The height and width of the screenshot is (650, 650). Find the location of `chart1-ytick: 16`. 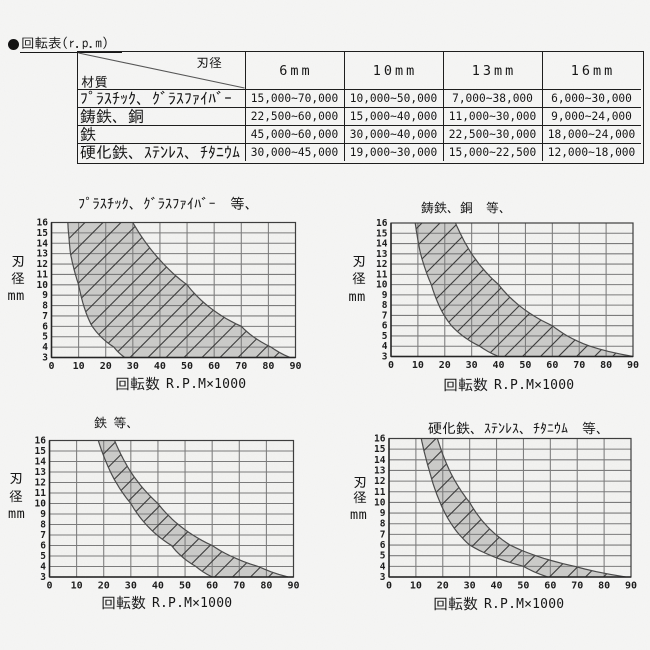

chart1-ytick: 16 is located at coordinates (43, 223).